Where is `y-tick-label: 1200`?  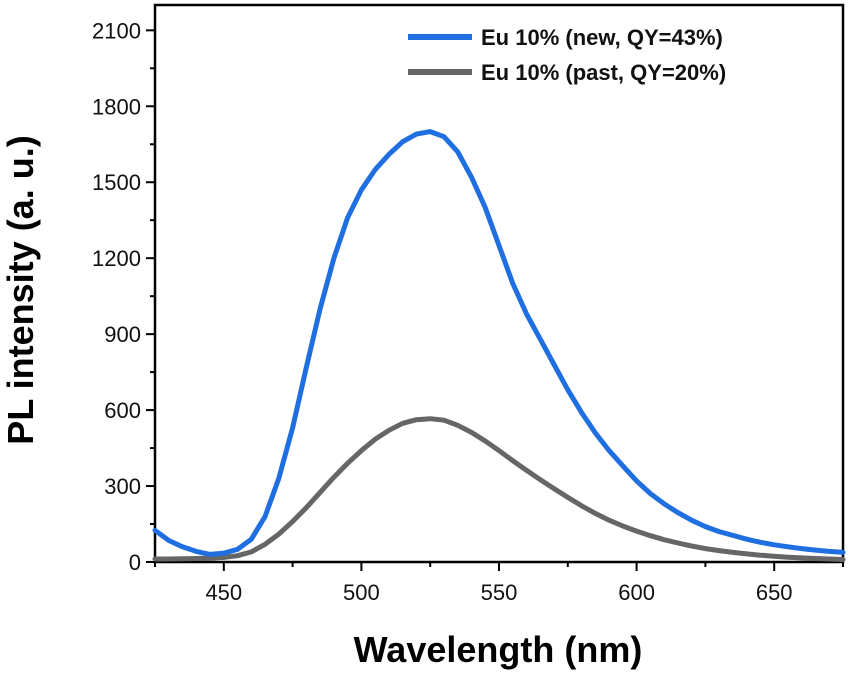 y-tick-label: 1200 is located at coordinates (116, 258).